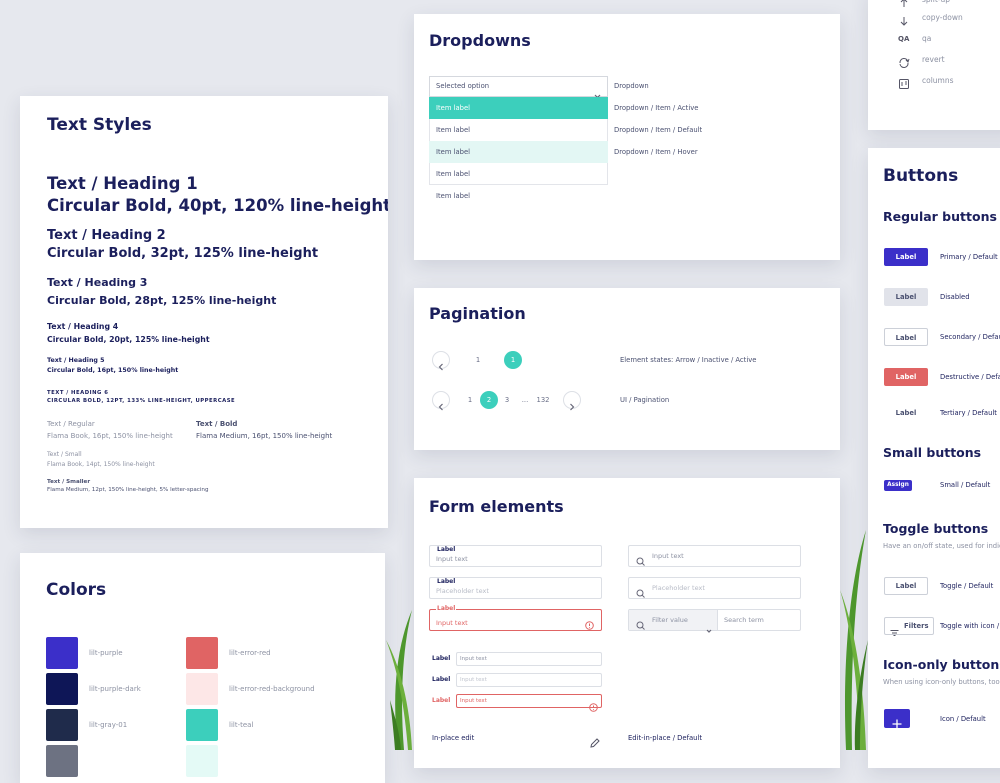 This screenshot has width=1000, height=783. I want to click on heading-spec: Circular Bold, 40pt, 120% line-height, so click(217, 205).